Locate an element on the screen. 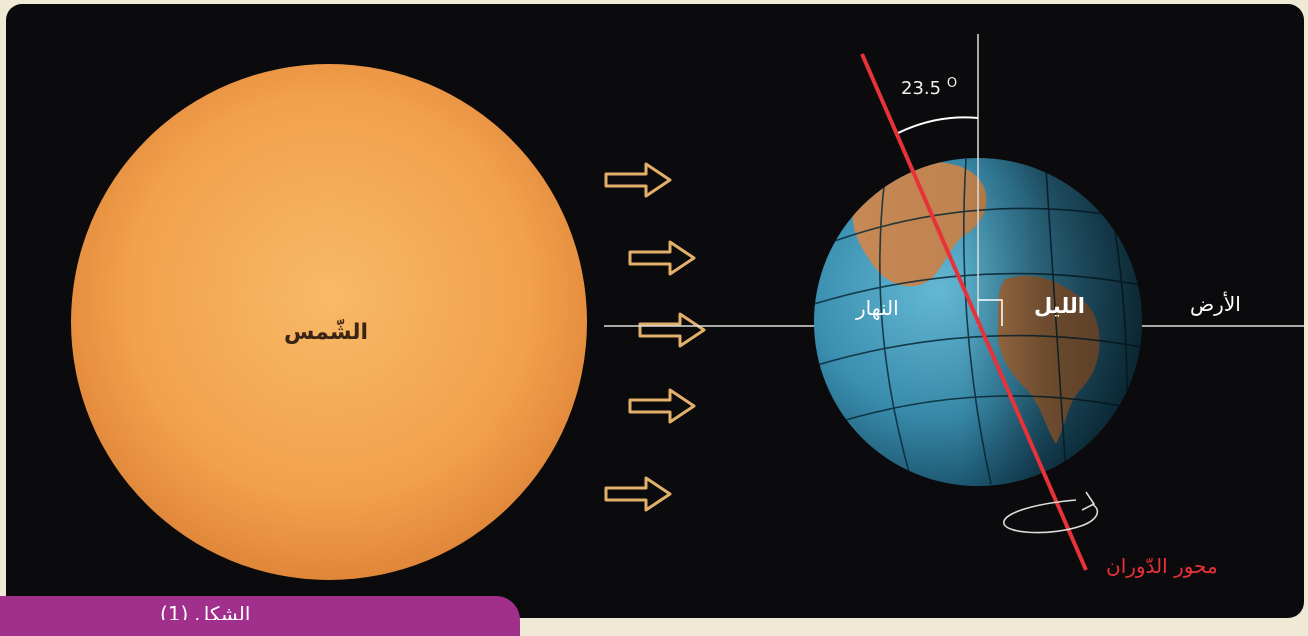  tilt-angle-value: 23.5 is located at coordinates (921, 88).